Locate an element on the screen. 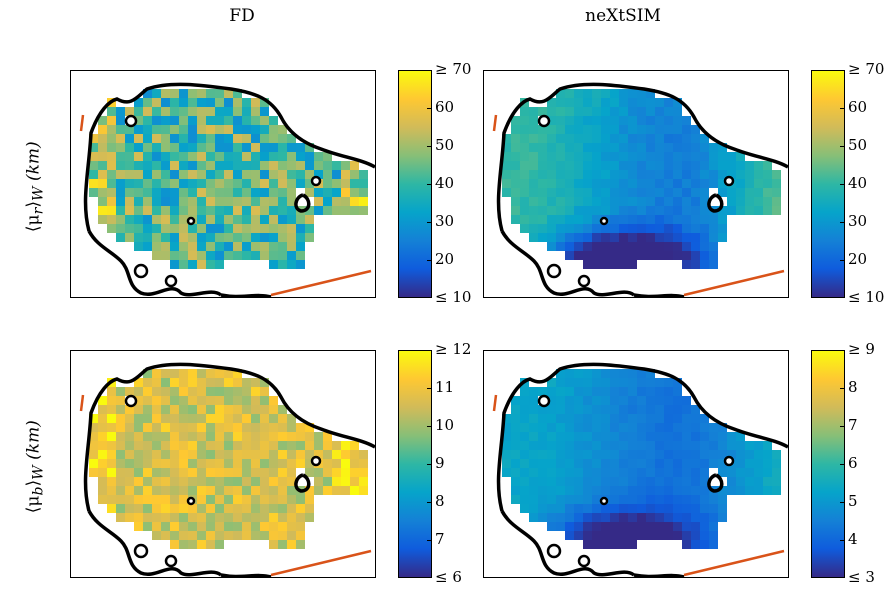  colorbar-tick-label: 60 is located at coordinates (858, 107).